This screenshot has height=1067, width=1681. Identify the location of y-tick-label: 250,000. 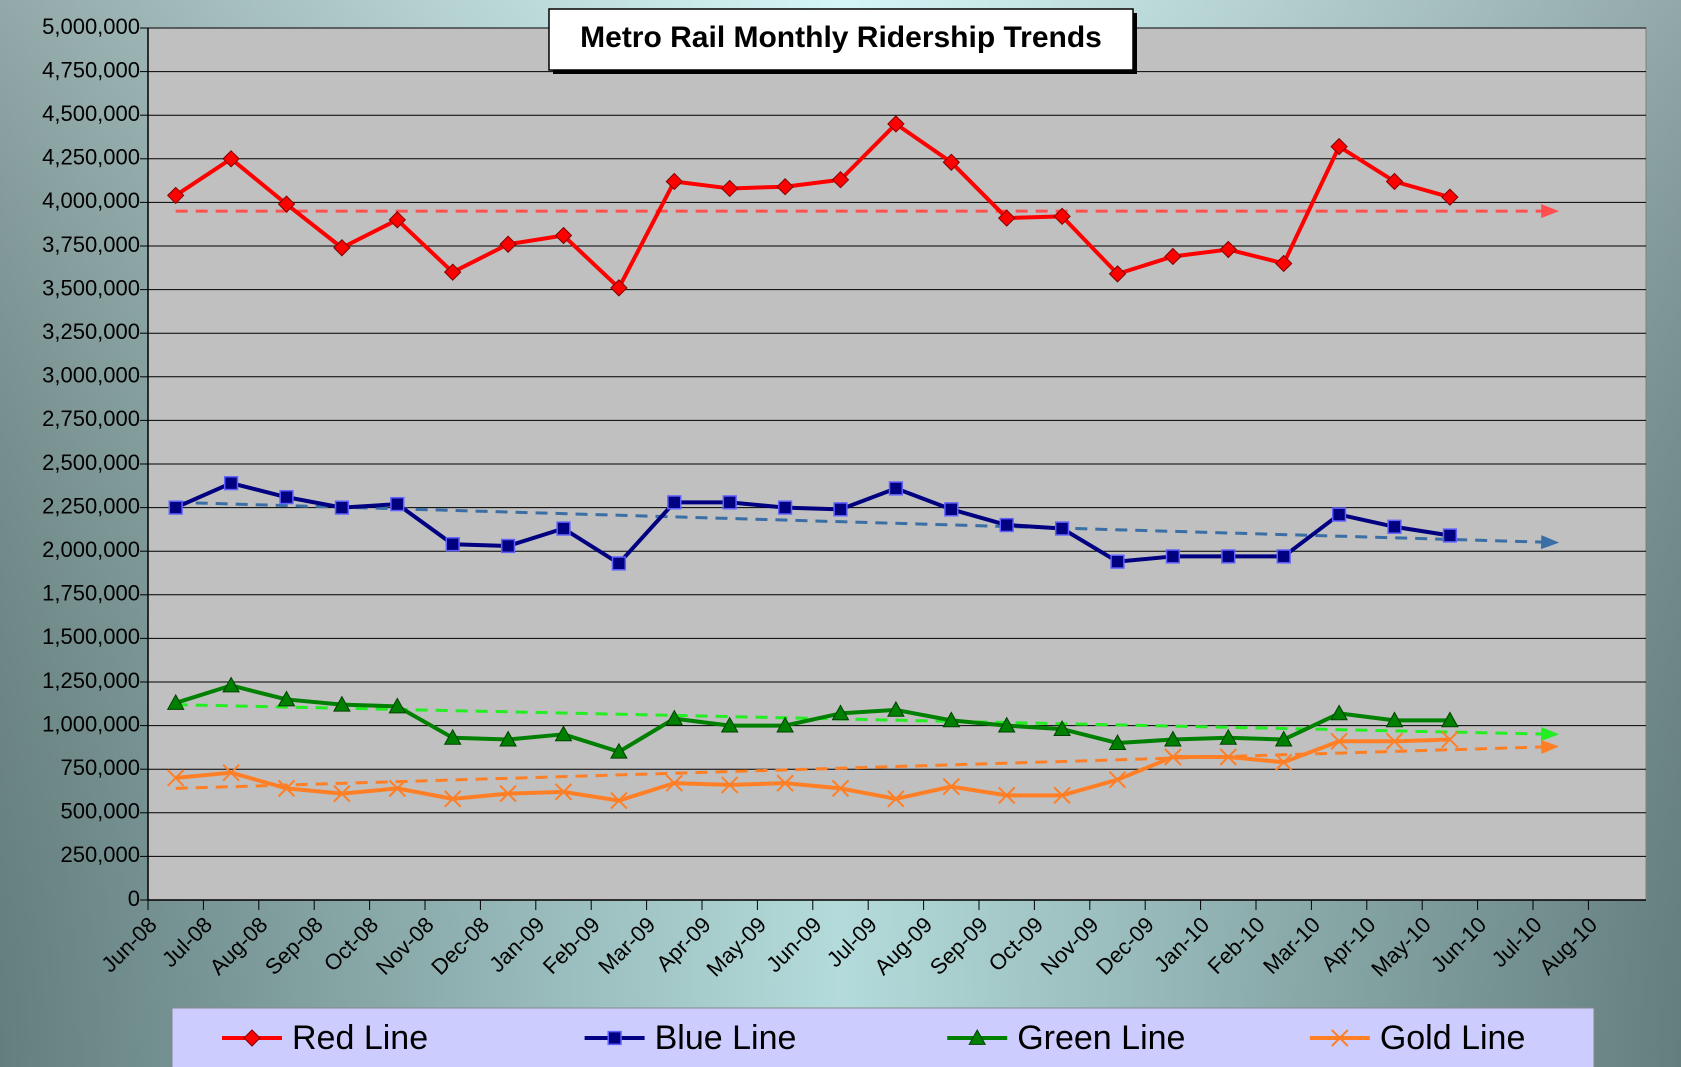
(100, 854).